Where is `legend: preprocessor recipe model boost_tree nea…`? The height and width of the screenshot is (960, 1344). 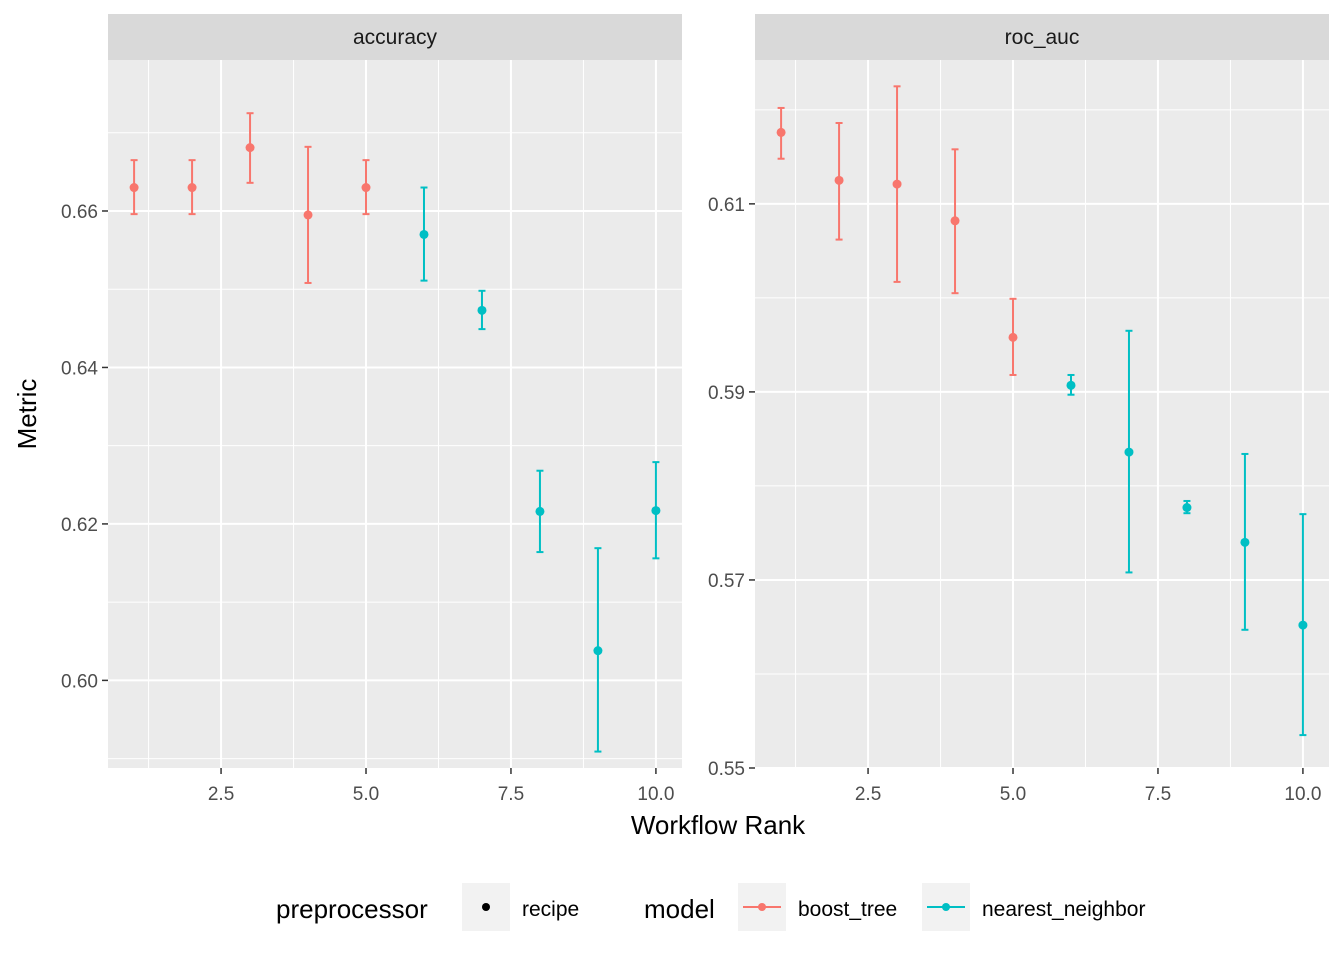 legend: preprocessor recipe model boost_tree nea… is located at coordinates (710, 907).